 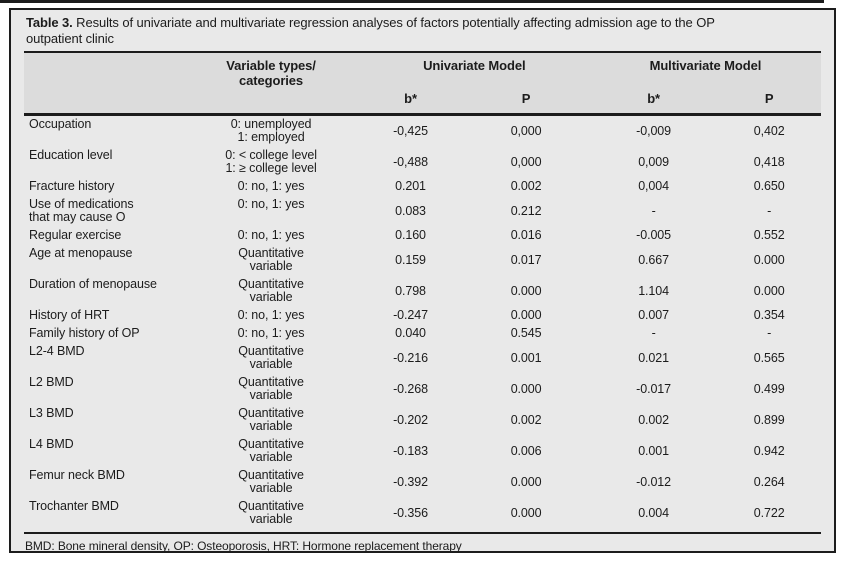 What do you see at coordinates (410, 357) in the screenshot?
I see `univariate-b-cell: -0.216` at bounding box center [410, 357].